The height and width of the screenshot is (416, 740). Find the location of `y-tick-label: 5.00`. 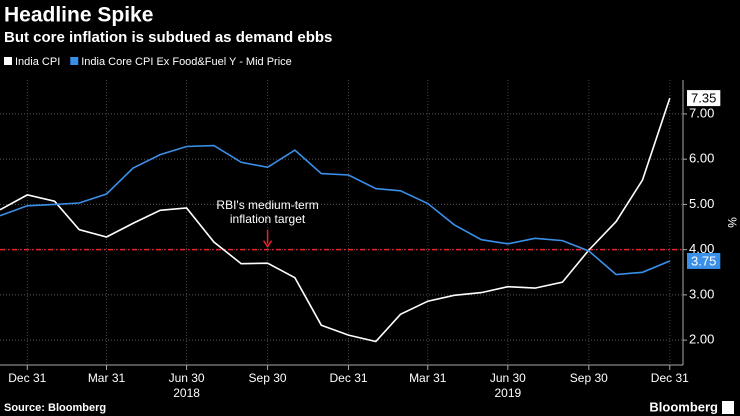

y-tick-label: 5.00 is located at coordinates (701, 203).